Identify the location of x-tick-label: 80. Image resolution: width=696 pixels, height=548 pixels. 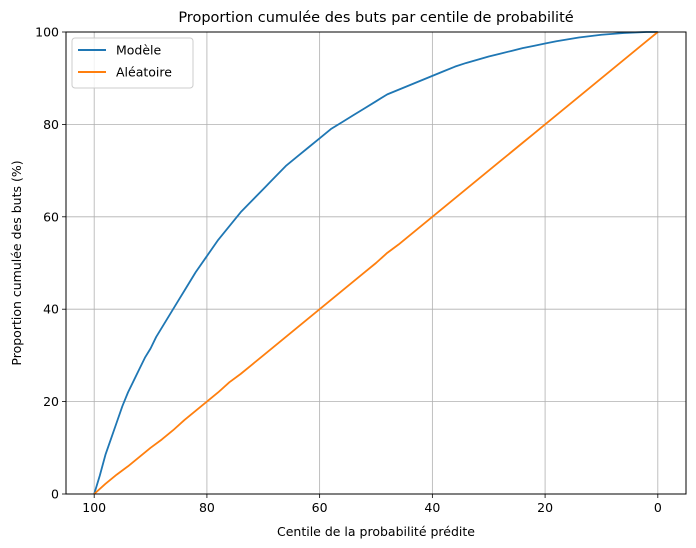
(207, 507).